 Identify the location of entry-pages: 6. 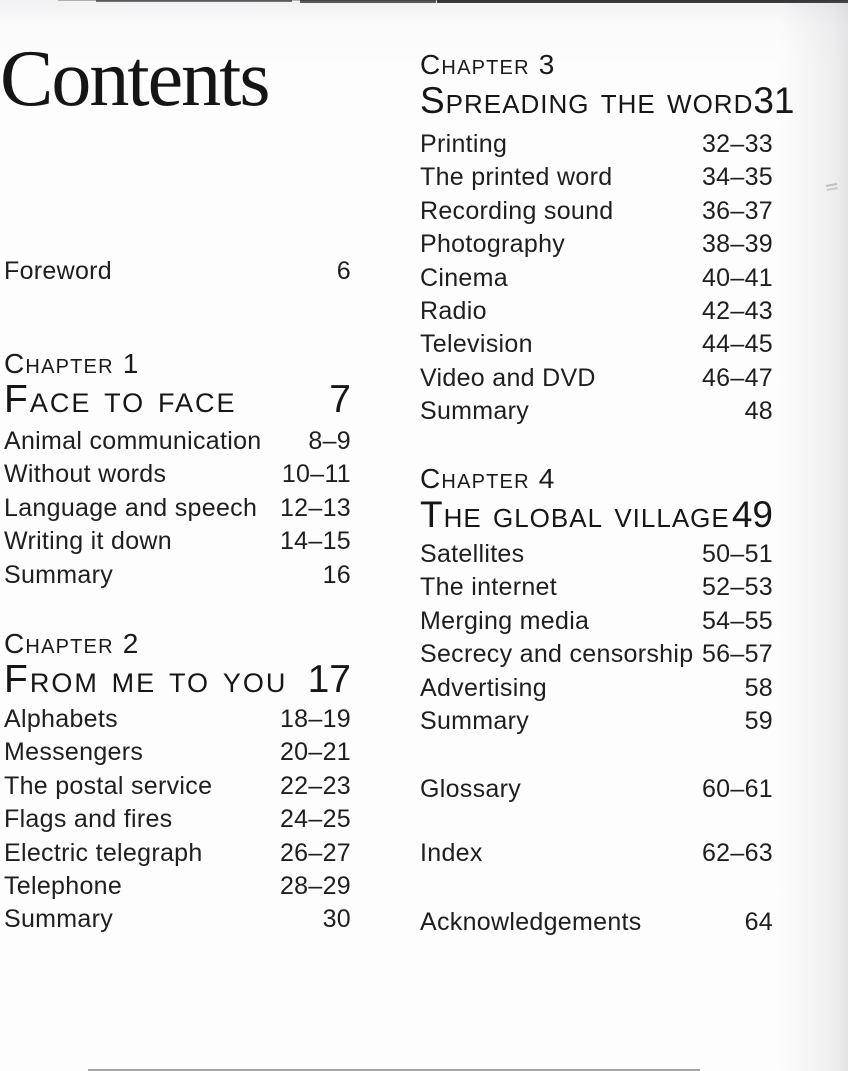
(343, 271).